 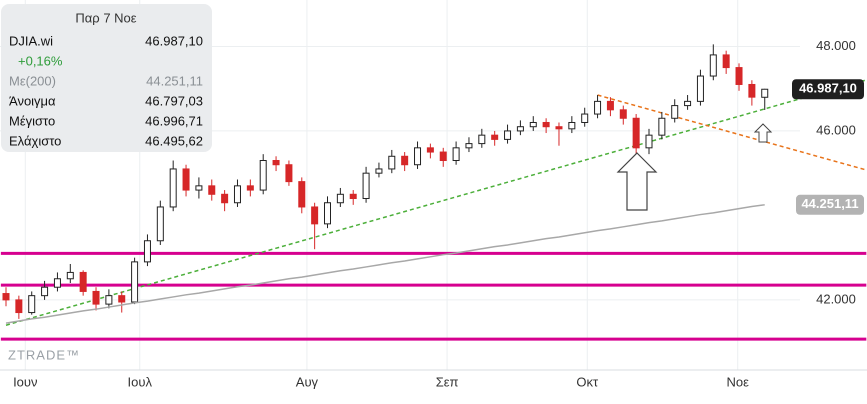 I want to click on x-tick-label: Σεπ, so click(x=447, y=381).